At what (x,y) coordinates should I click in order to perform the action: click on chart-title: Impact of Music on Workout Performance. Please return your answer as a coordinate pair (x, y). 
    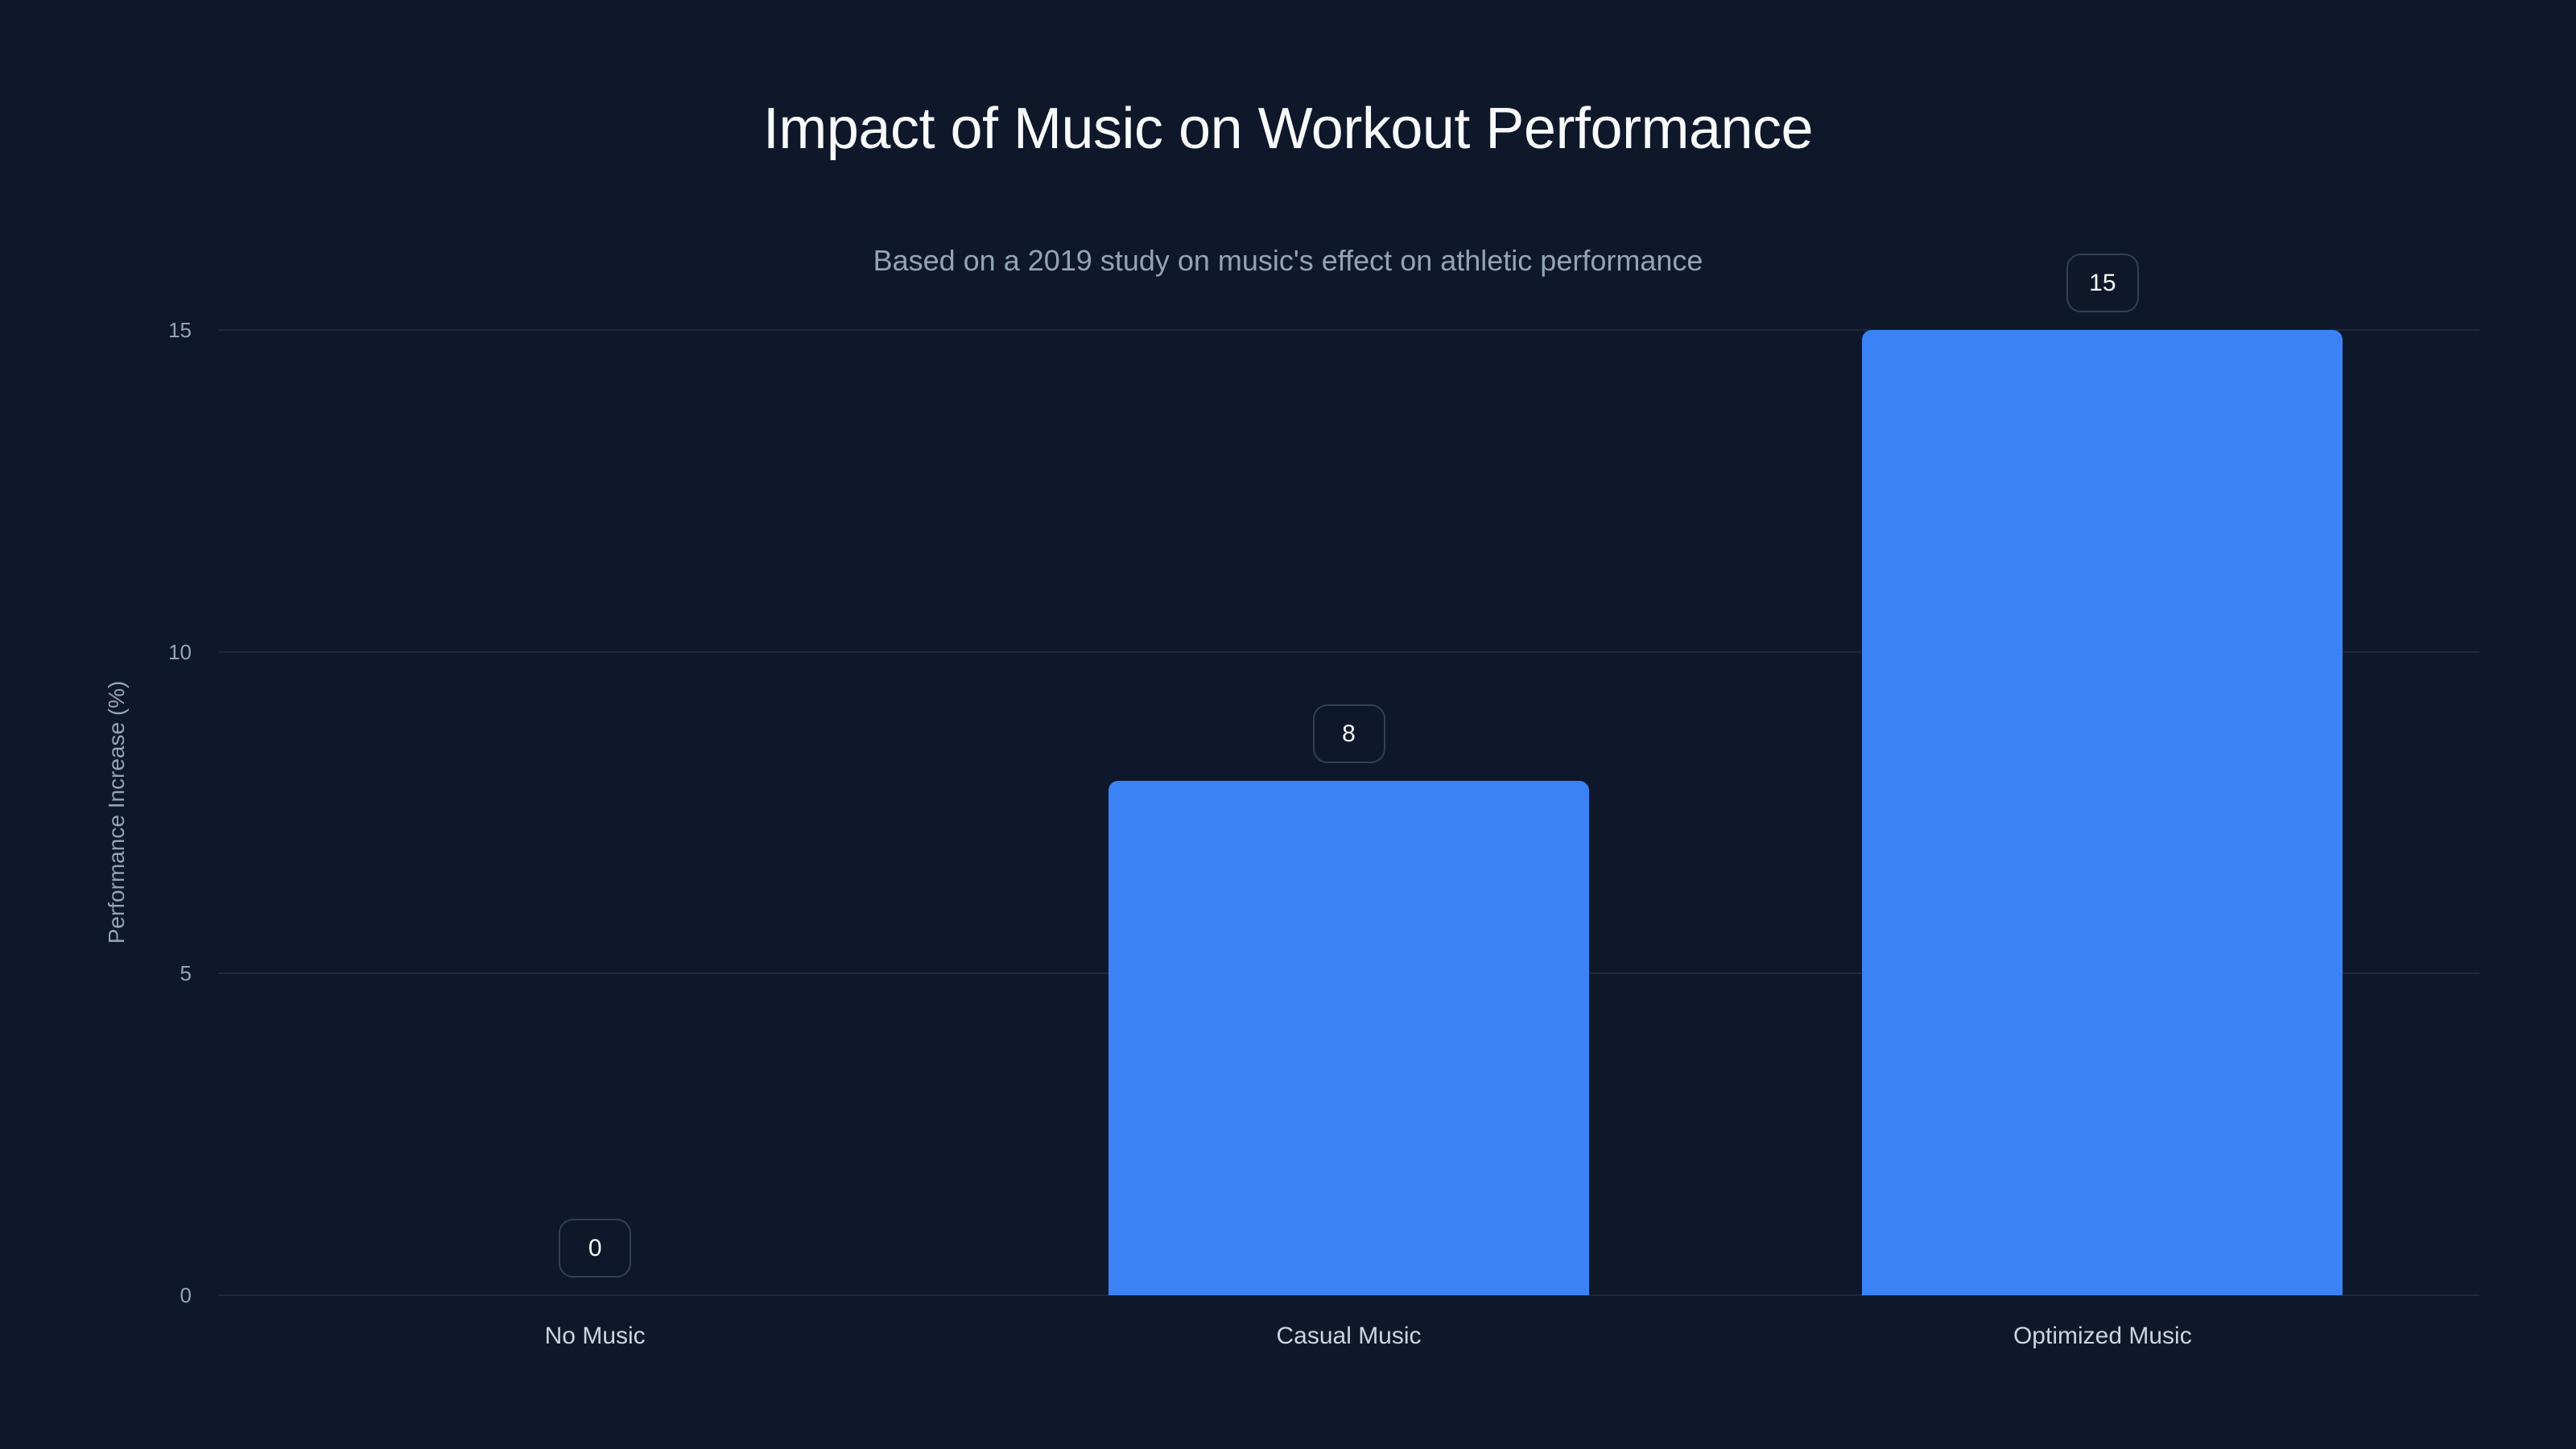
    Looking at the image, I should click on (1288, 129).